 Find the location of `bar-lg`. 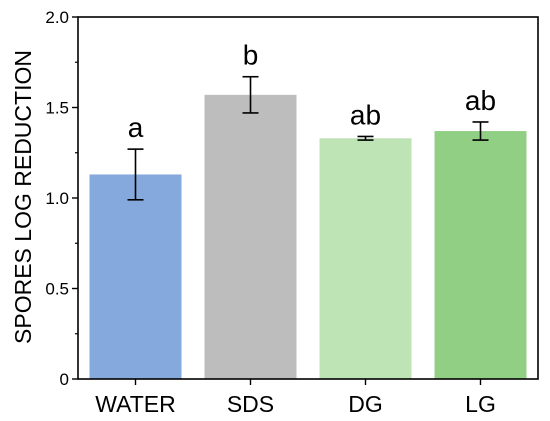

bar-lg is located at coordinates (480, 255).